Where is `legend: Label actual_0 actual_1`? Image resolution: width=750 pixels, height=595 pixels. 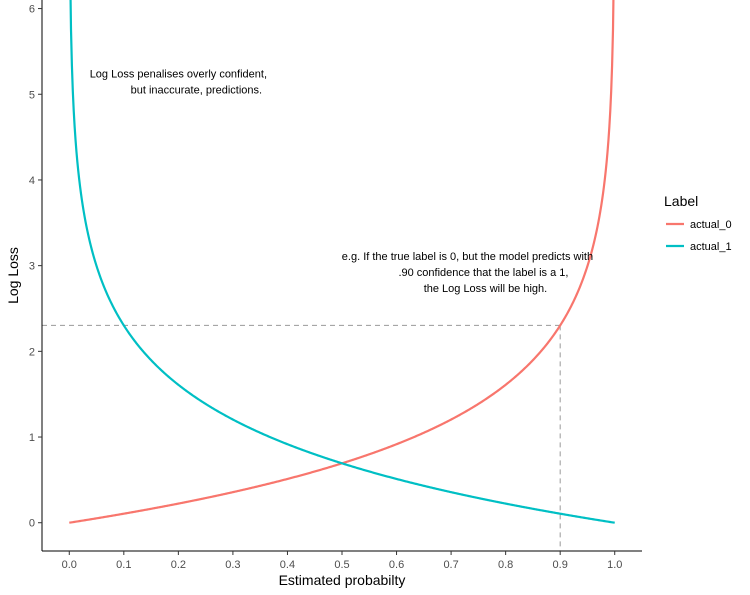 legend: Label actual_0 actual_1 is located at coordinates (698, 223).